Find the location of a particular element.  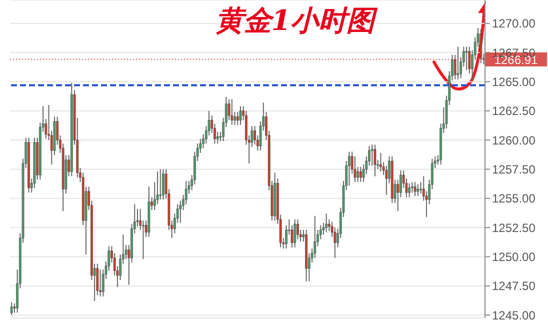

y-tick-label: 1257.50 is located at coordinates (514, 169).